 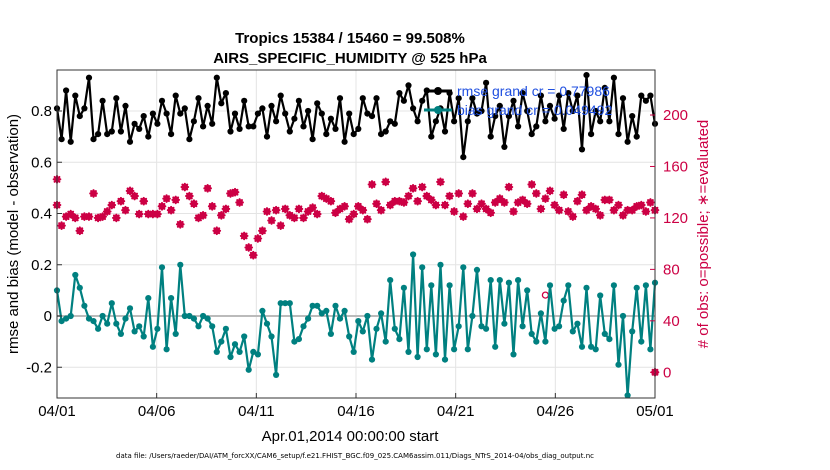 I want to click on legend-bias-label: bias grand cr = 0.049492, so click(x=534, y=110).